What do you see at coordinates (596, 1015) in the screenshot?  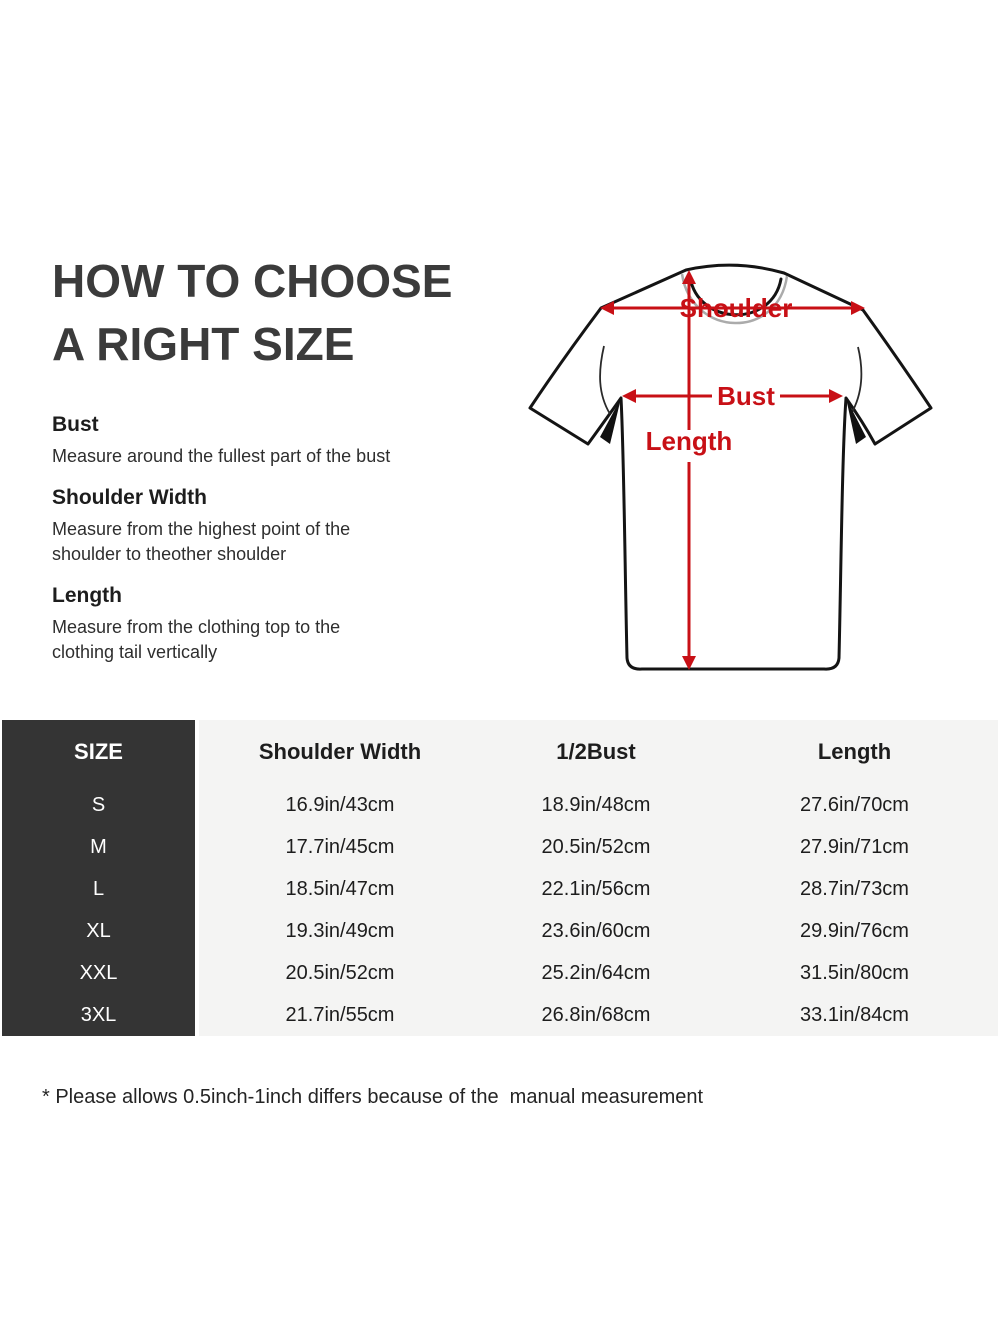 I see `half-bust-cell: 26.8in/68cm` at bounding box center [596, 1015].